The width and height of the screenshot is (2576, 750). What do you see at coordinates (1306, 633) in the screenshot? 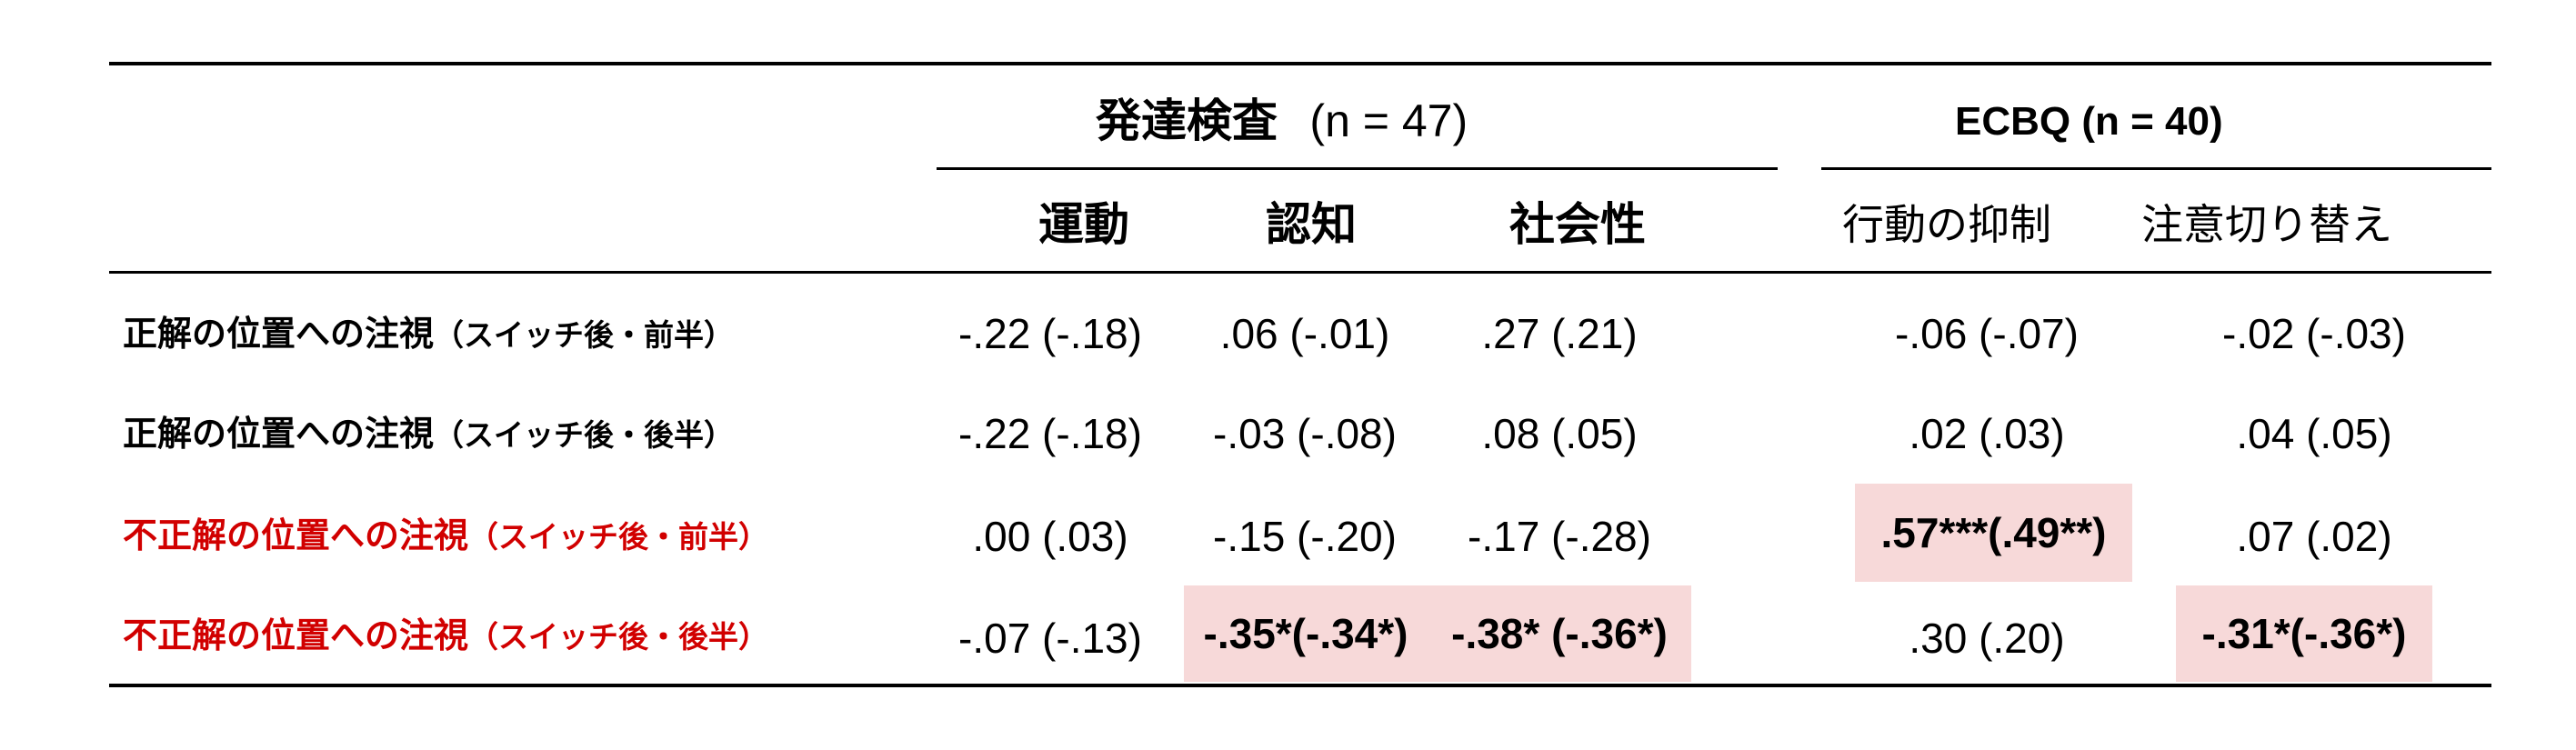
I see `cell-r4-c2-highlighted: -.35*(-.34*)` at bounding box center [1306, 633].